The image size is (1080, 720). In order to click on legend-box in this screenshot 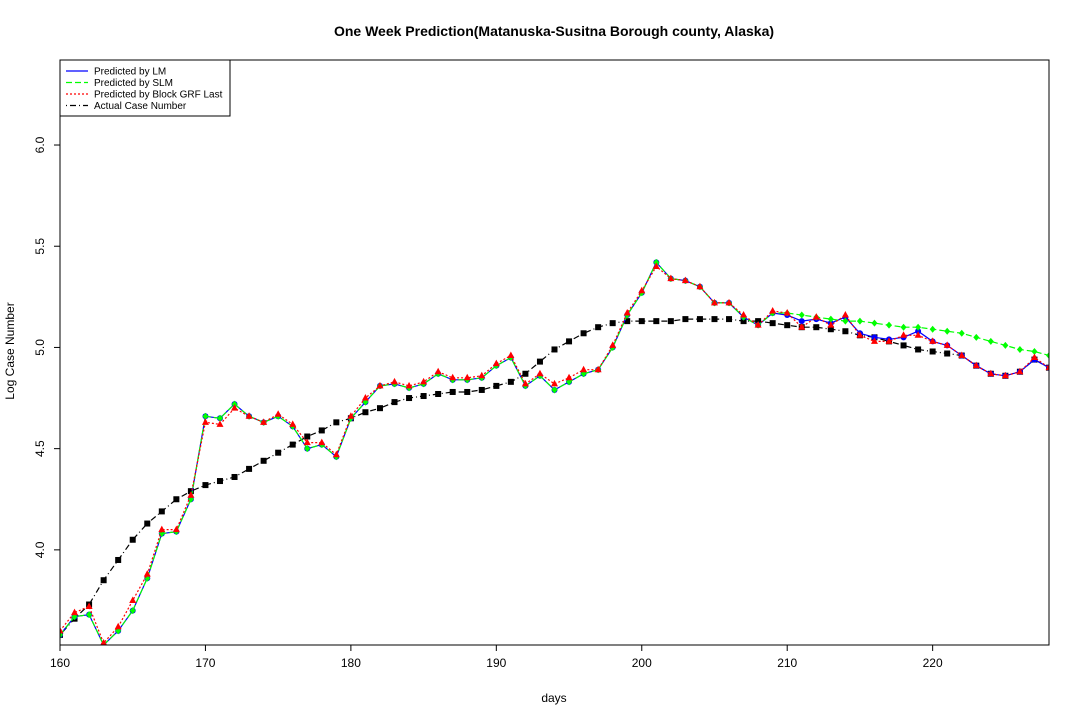, I will do `click(145, 88)`.